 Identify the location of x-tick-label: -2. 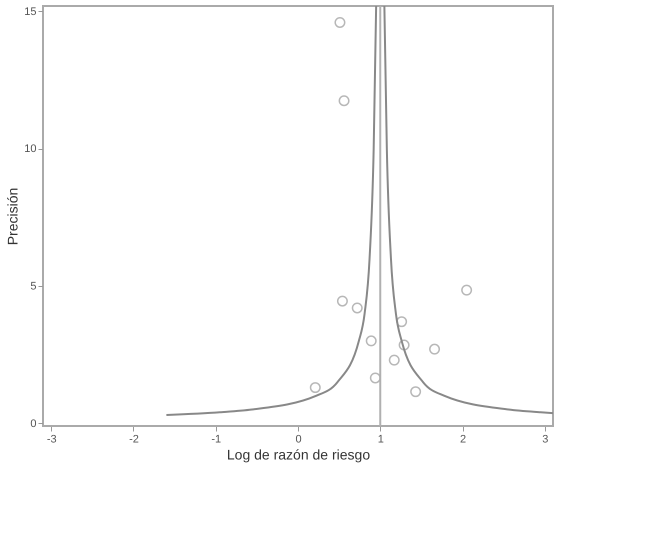
(134, 440).